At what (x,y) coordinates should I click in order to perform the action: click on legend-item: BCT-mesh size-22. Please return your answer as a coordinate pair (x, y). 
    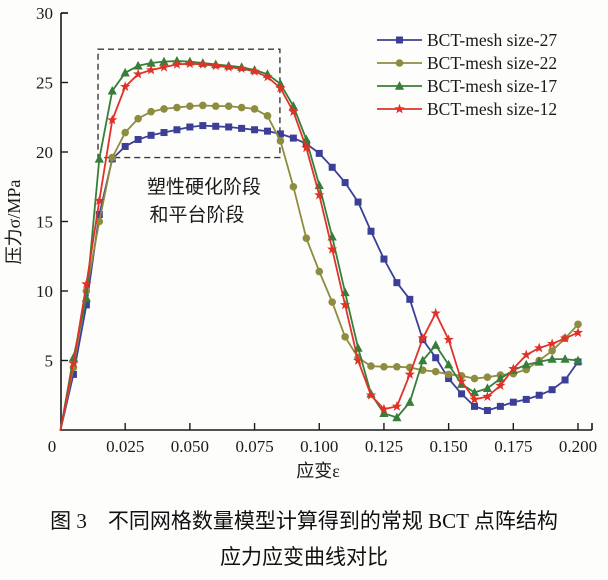
    Looking at the image, I should click on (467, 63).